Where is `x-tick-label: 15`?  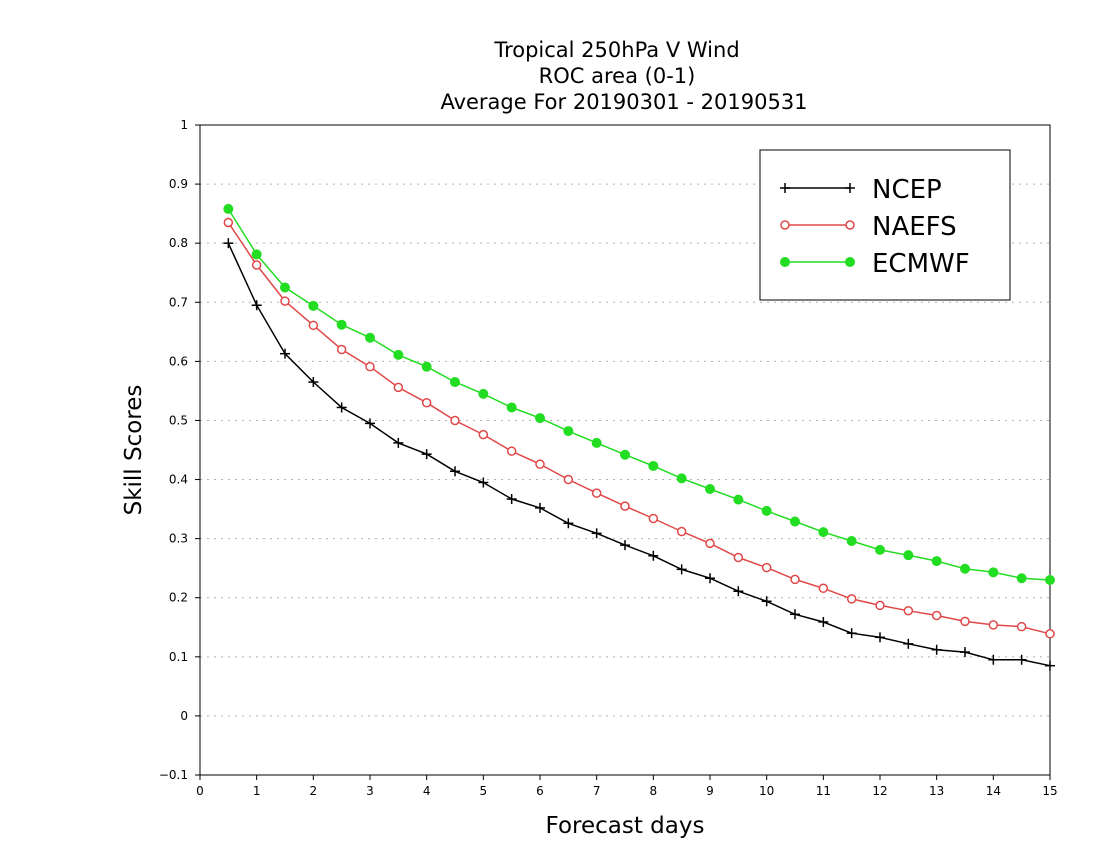
x-tick-label: 15 is located at coordinates (1049, 791).